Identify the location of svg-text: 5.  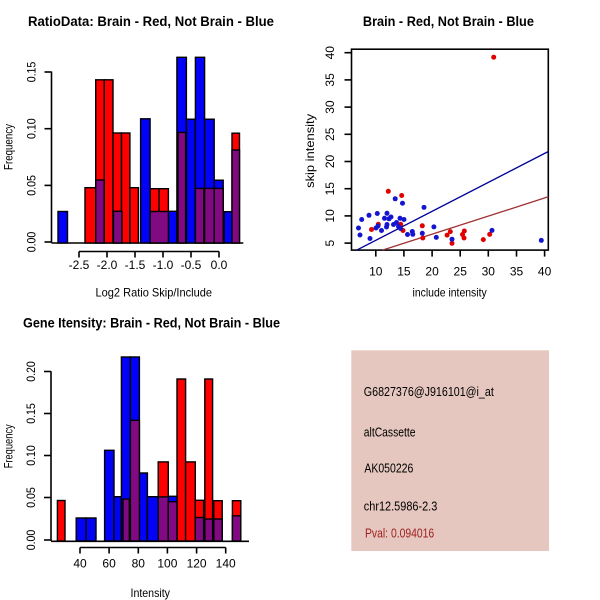
(330, 242).